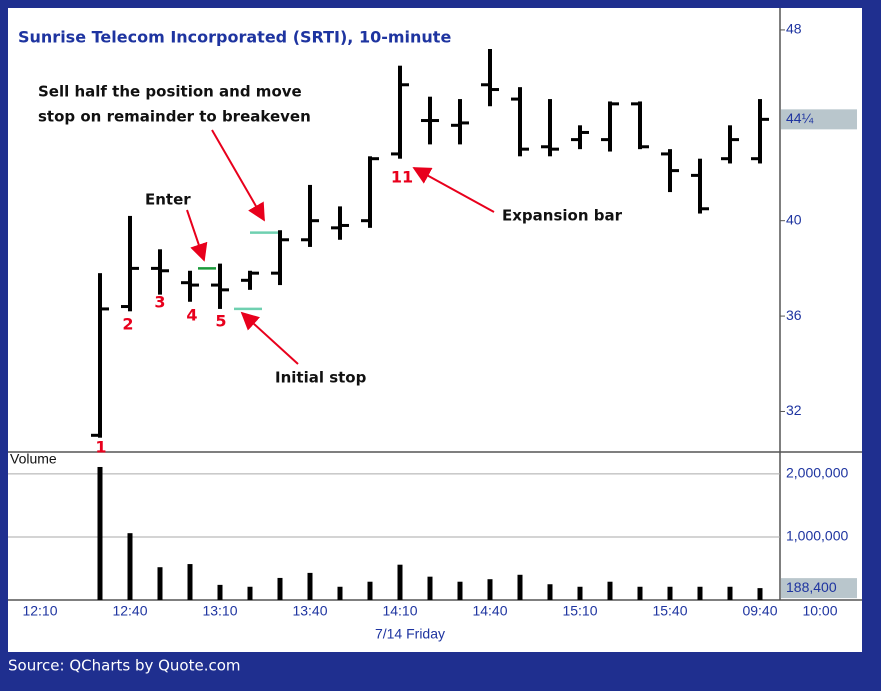 This screenshot has height=691, width=881. Describe the element at coordinates (817, 473) in the screenshot. I see `volume-tick-label: 2,000,000` at that location.